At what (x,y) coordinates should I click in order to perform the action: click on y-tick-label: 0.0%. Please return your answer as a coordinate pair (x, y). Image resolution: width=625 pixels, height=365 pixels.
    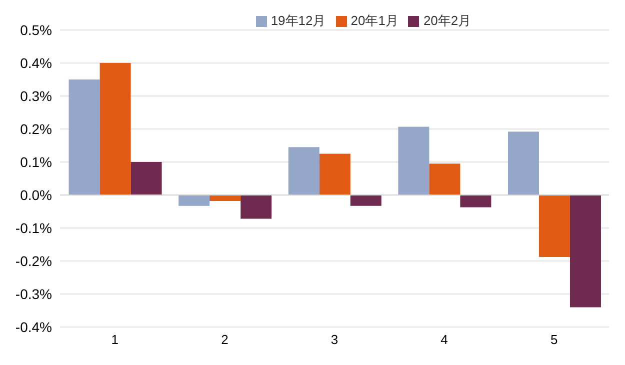
    Looking at the image, I should click on (36, 194).